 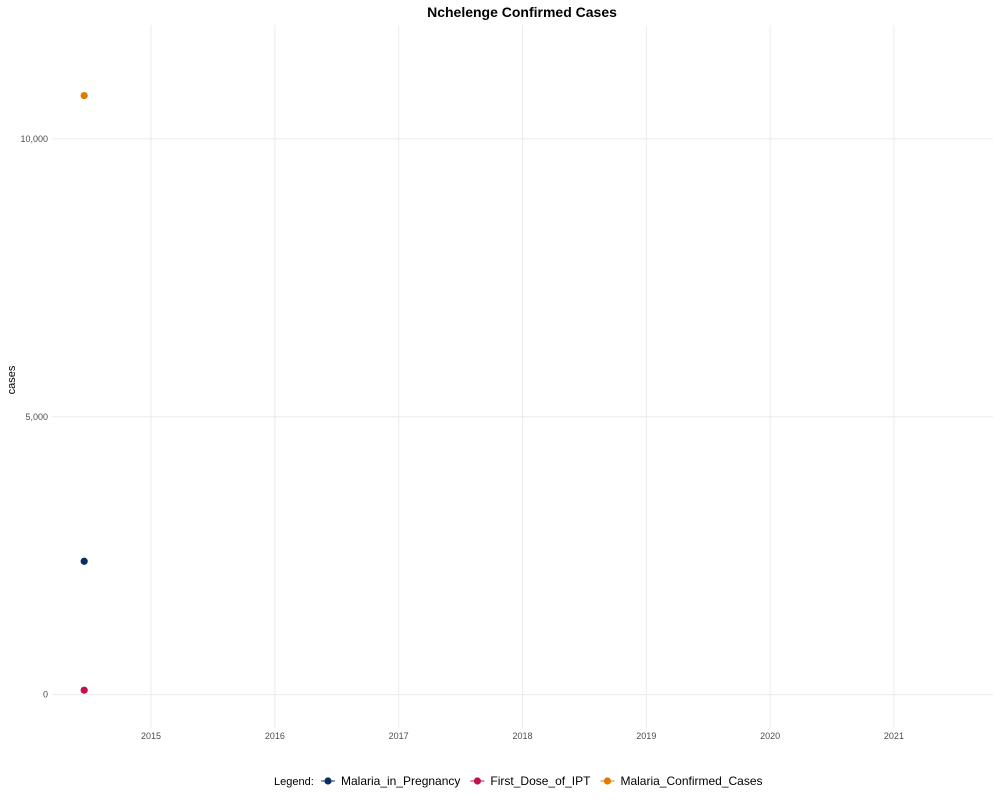 I want to click on y-axis-label: cases, so click(x=12, y=379).